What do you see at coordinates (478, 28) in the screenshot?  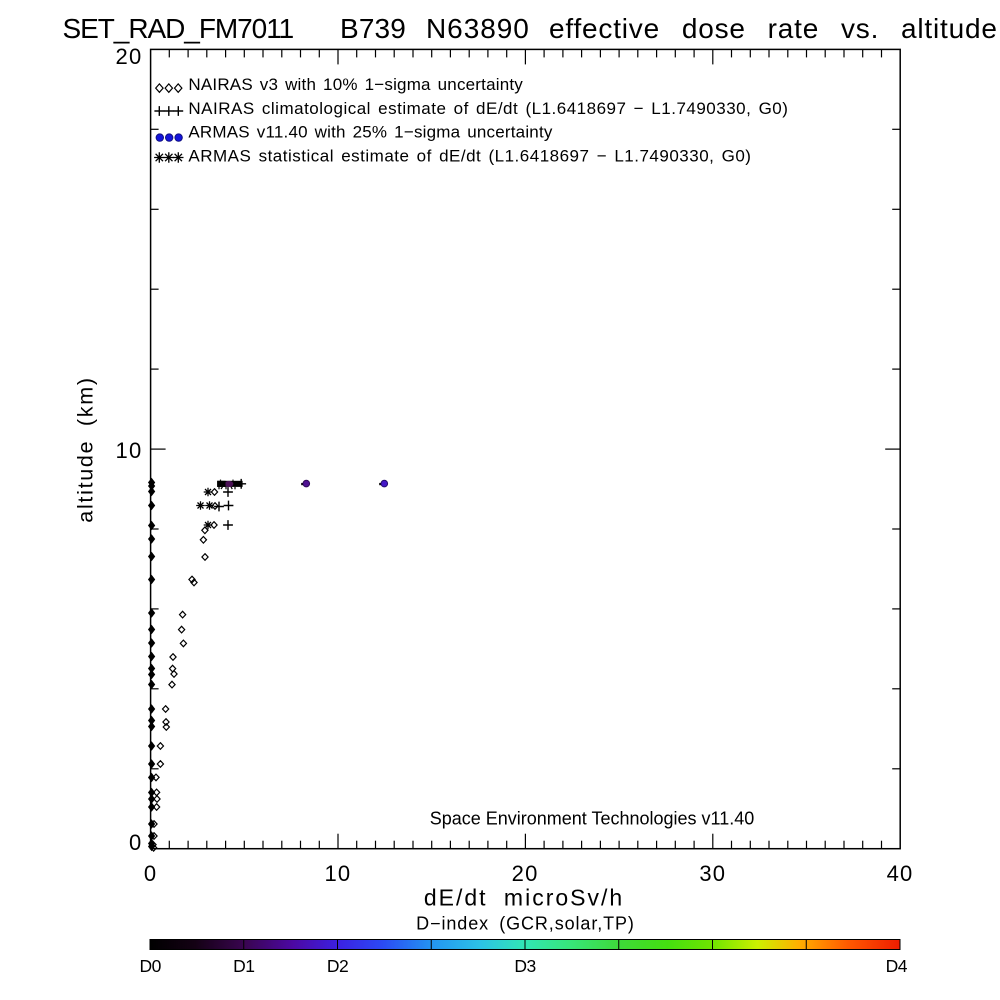 I see `svg-text: N63890` at bounding box center [478, 28].